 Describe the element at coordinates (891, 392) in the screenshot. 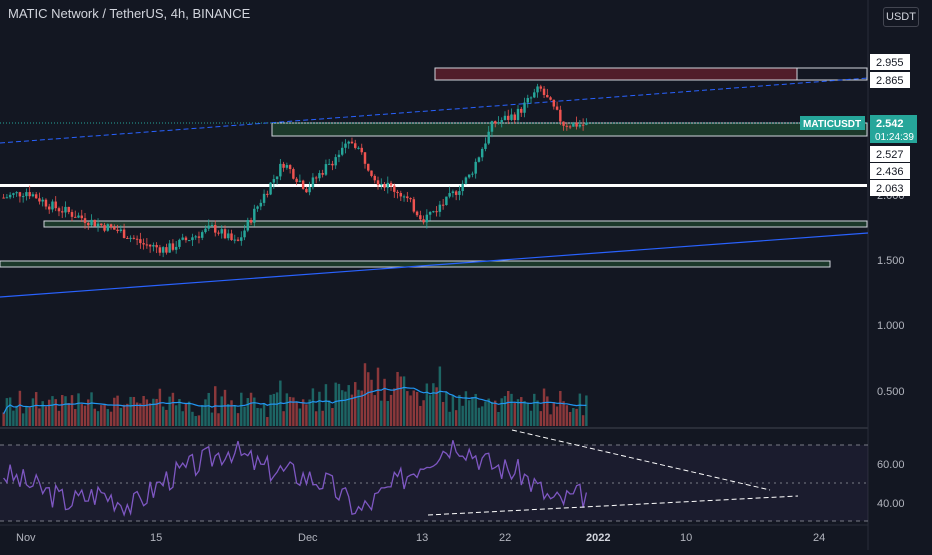

I see `y-tick: 0.500` at that location.